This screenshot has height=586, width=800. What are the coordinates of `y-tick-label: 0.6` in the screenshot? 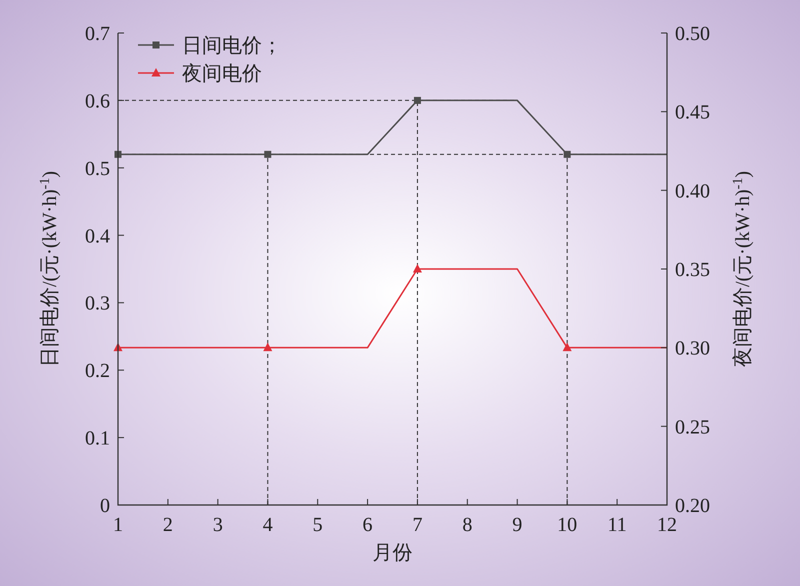 It's located at (97, 101).